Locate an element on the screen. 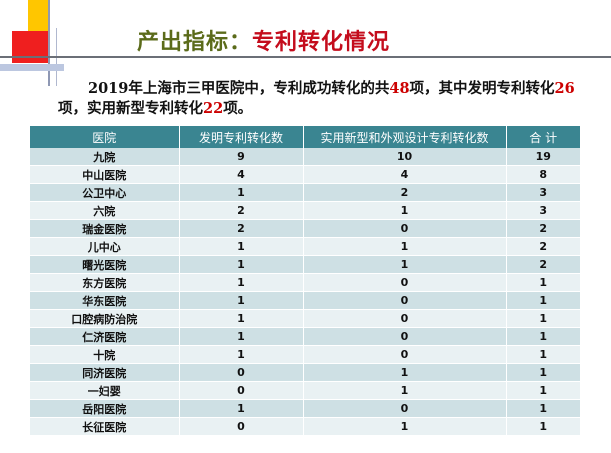 Image resolution: width=611 pixels, height=453 pixels. table-row: 一妇婴 0 1 1 is located at coordinates (305, 390).